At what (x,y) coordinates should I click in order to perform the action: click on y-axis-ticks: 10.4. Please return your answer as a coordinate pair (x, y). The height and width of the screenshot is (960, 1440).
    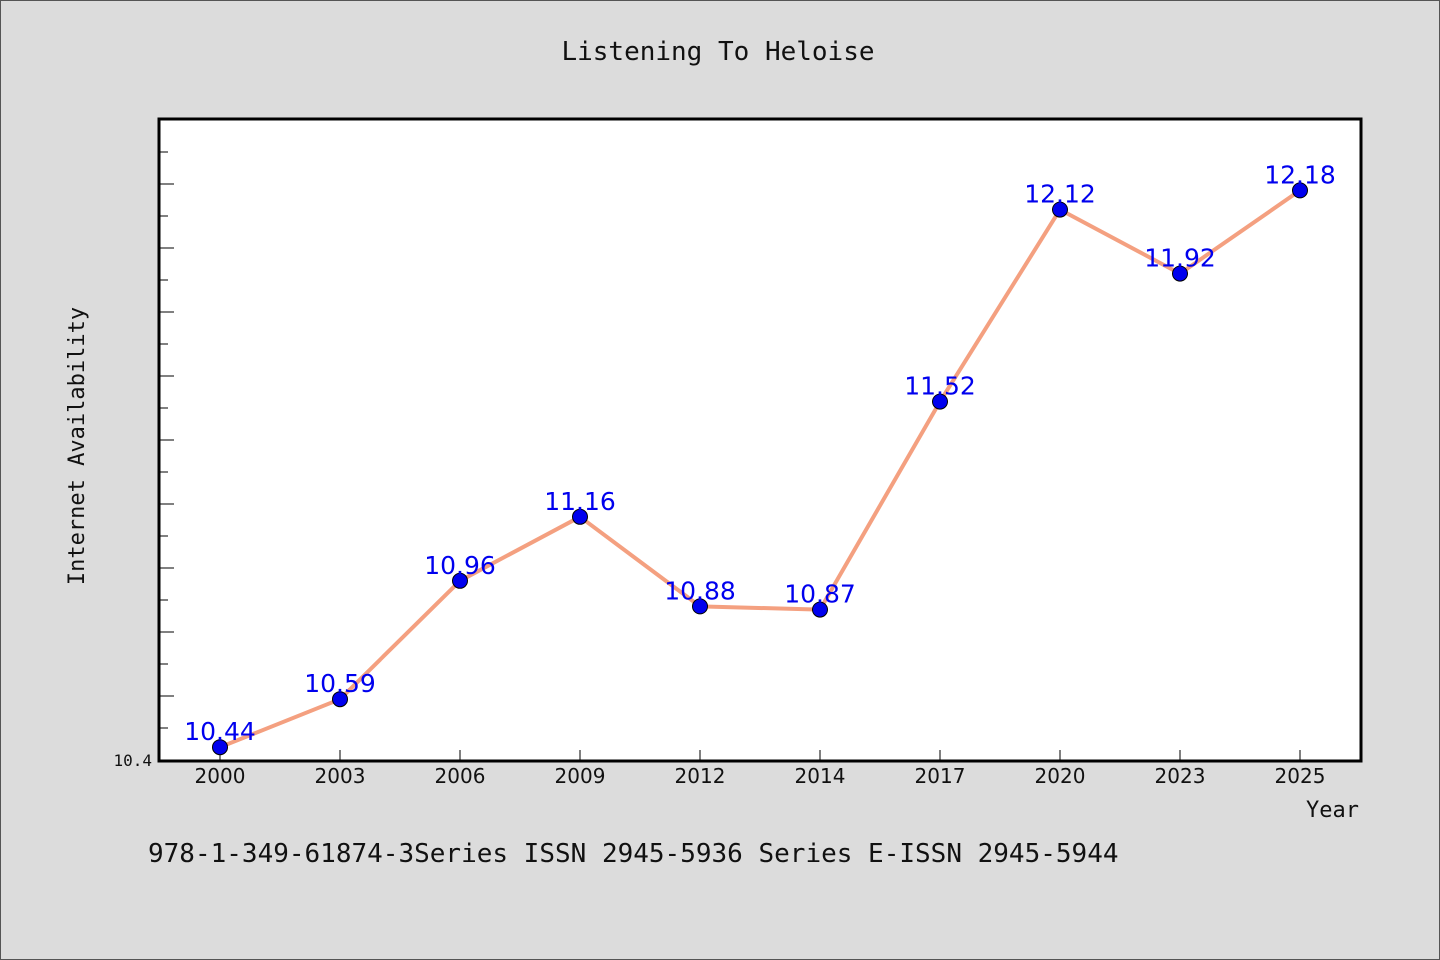
    Looking at the image, I should click on (143, 460).